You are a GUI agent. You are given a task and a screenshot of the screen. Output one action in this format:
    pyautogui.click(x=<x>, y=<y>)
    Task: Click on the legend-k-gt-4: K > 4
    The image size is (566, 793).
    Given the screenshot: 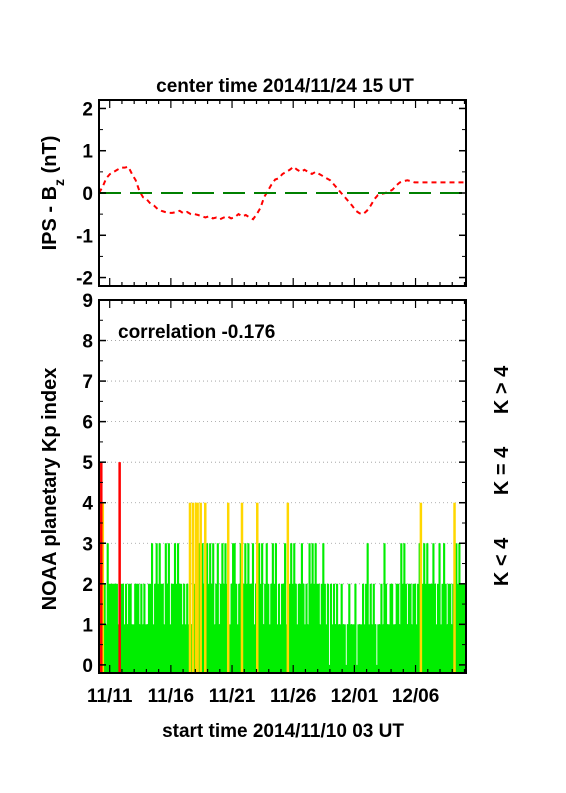 What is the action you would take?
    pyautogui.click(x=502, y=389)
    